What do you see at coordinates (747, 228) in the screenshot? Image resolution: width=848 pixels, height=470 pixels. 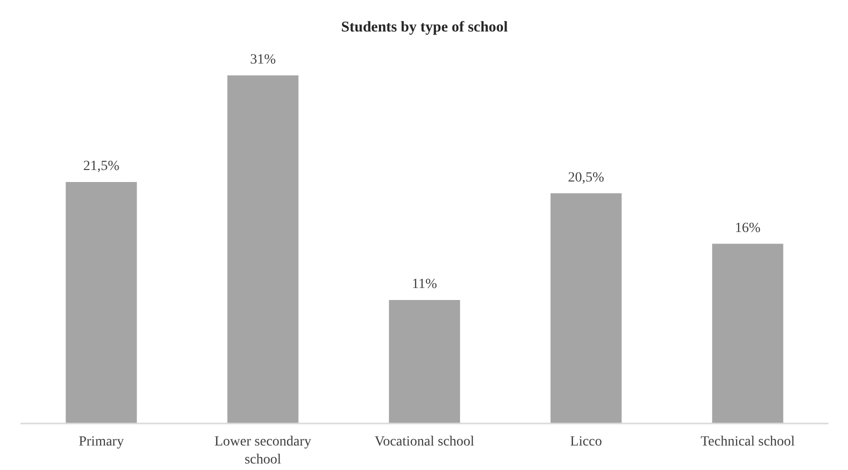 I see `data-label: 16%` at bounding box center [747, 228].